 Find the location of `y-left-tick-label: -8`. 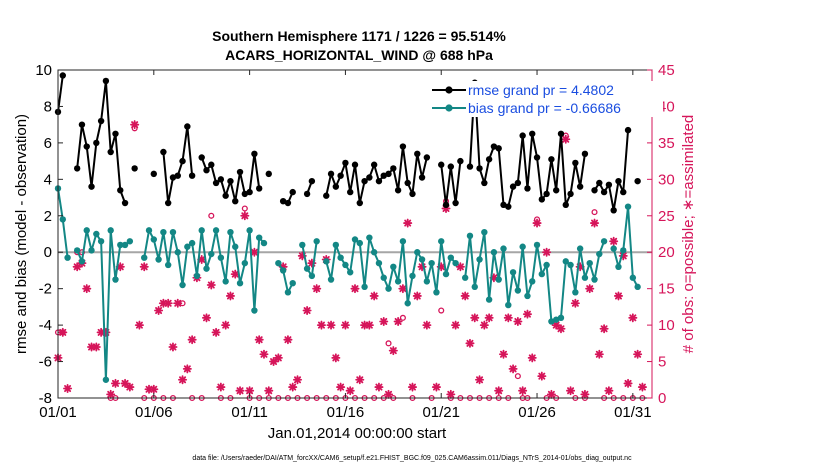

y-left-tick-label: -8 is located at coordinates (45, 398).